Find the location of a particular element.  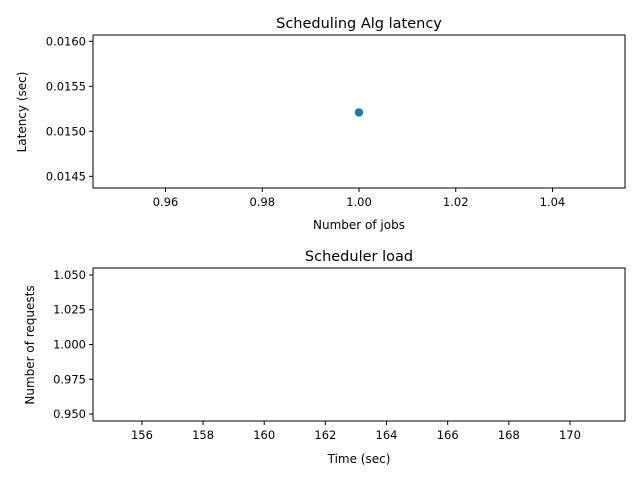

load-x-ticks: 156 158 160 162 164 166 168 170 is located at coordinates (356, 431).